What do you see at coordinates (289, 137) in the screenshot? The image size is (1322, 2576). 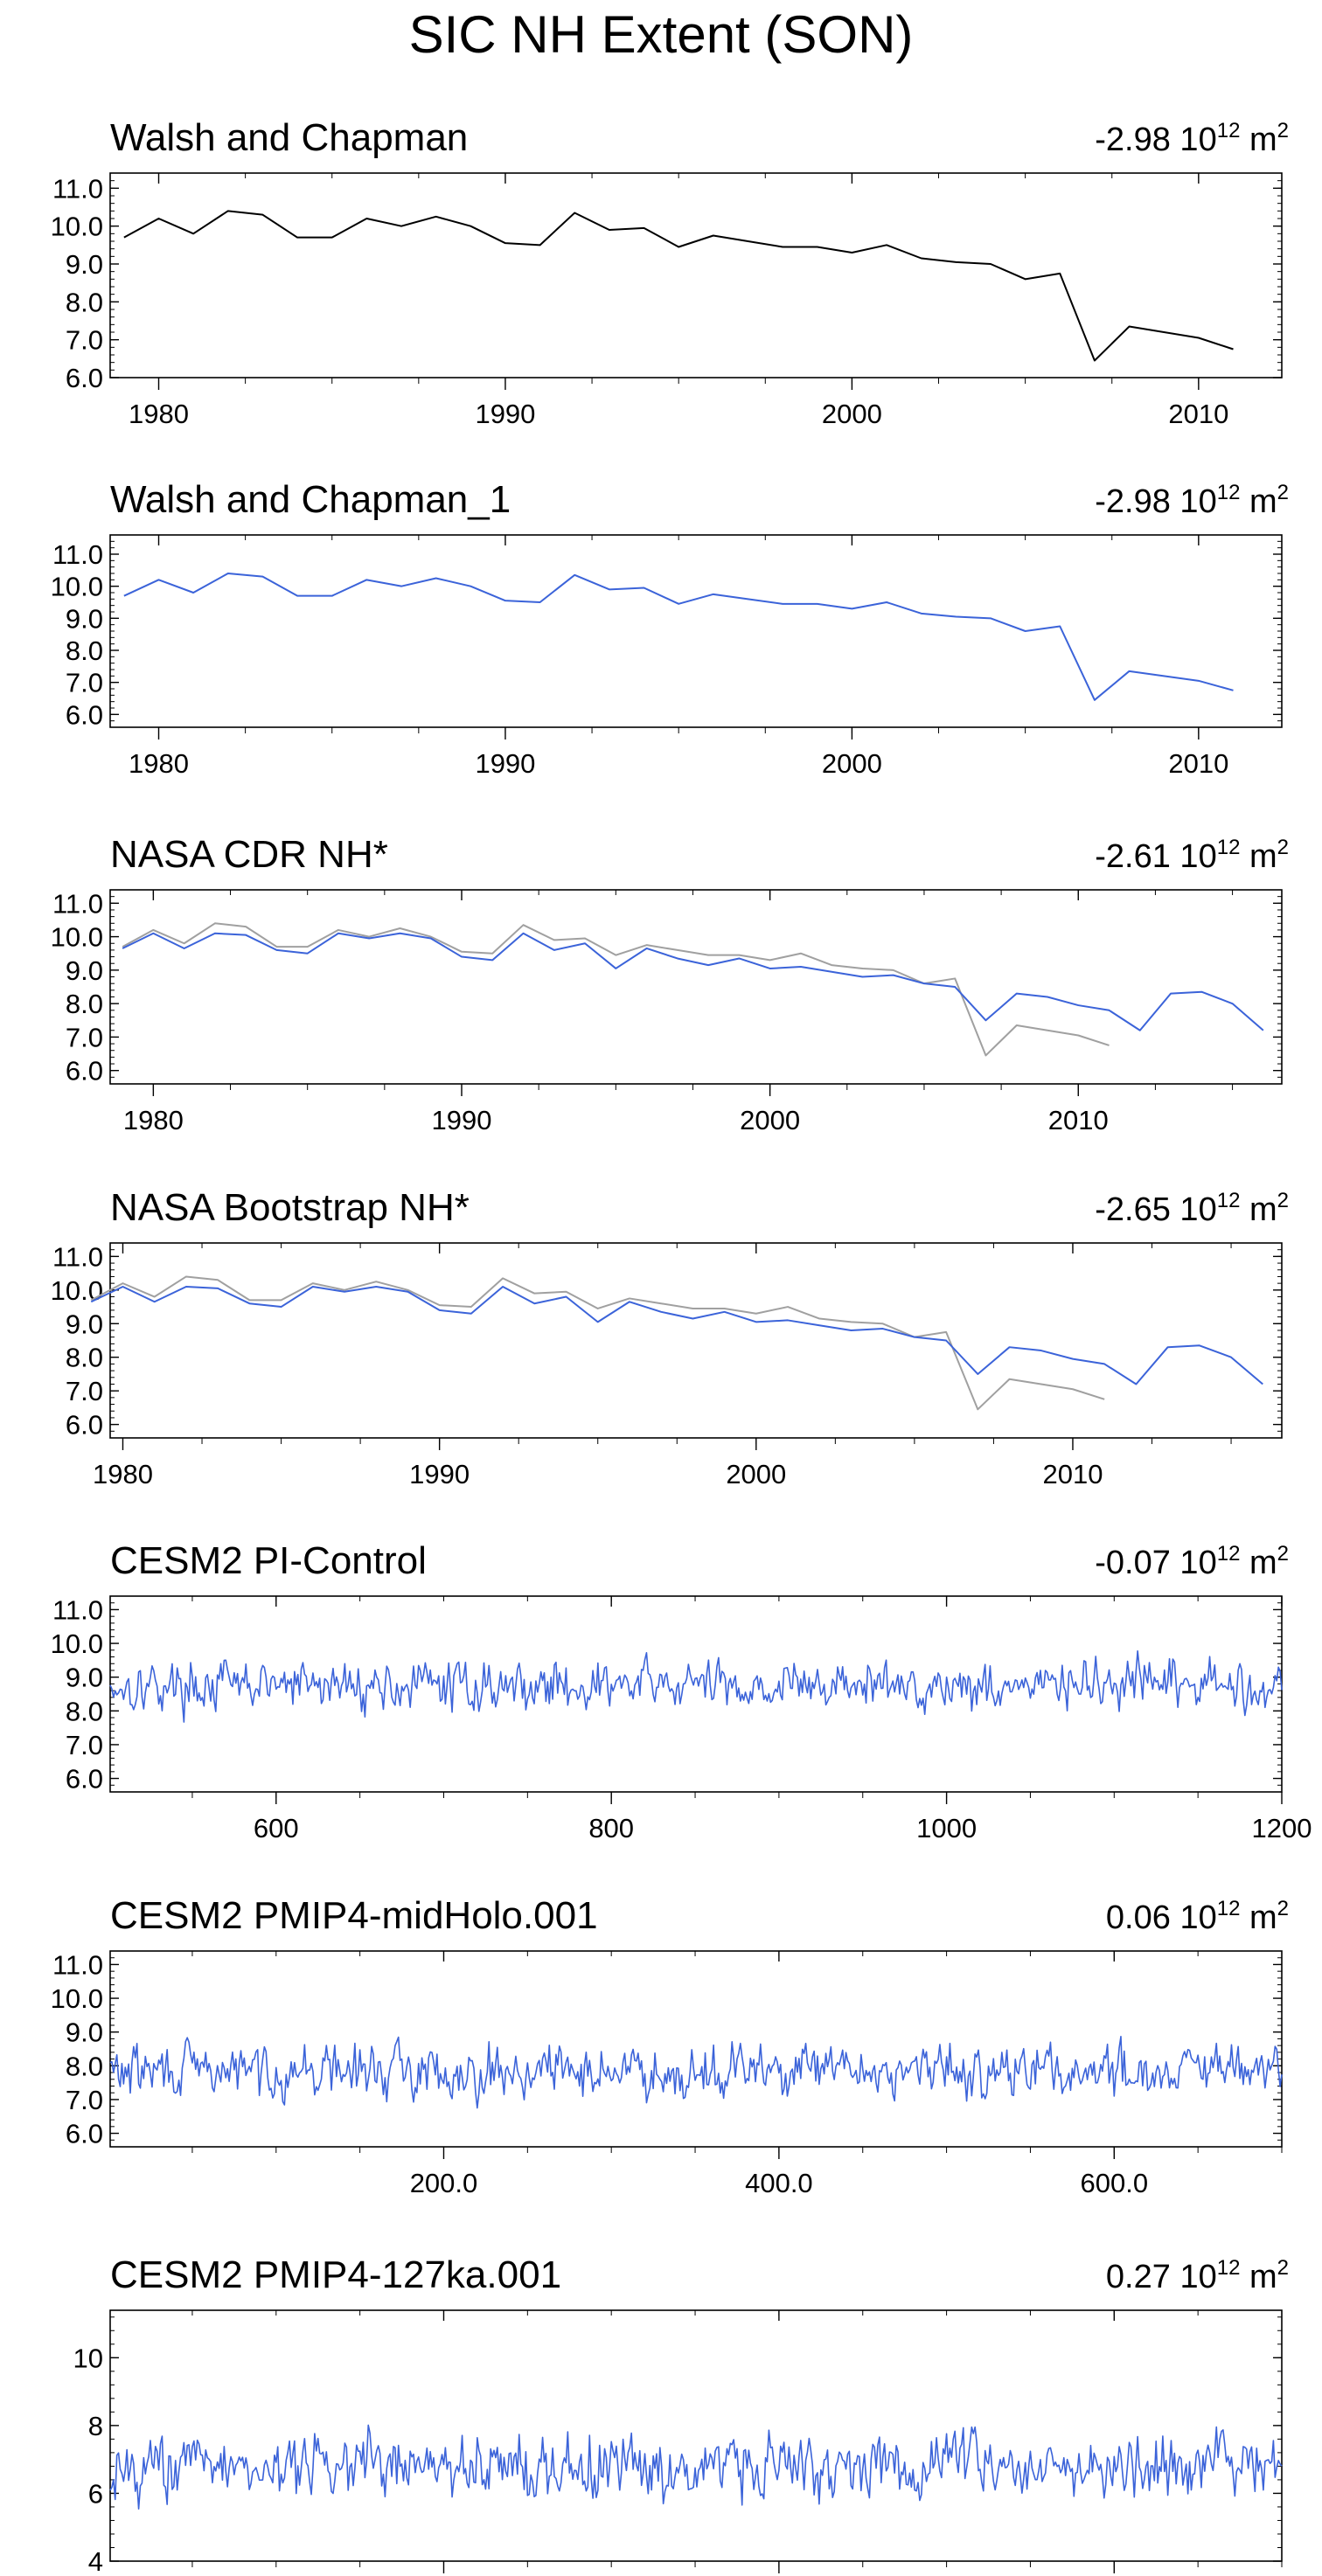 I see `panel-title: Walsh and Chapman` at bounding box center [289, 137].